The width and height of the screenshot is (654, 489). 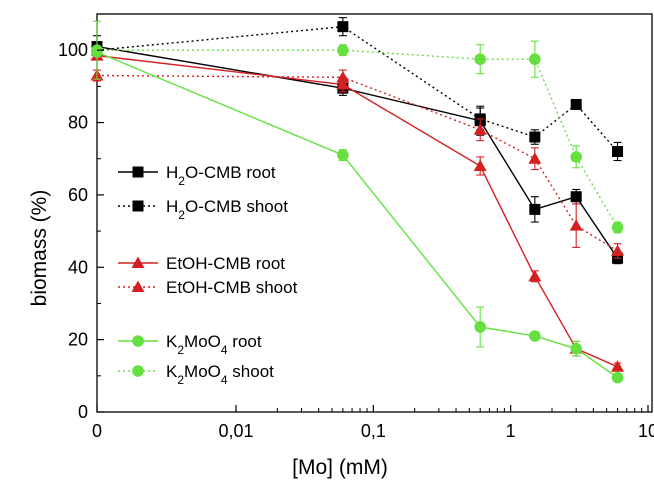 What do you see at coordinates (373, 431) in the screenshot?
I see `x-tick-label: 0,1` at bounding box center [373, 431].